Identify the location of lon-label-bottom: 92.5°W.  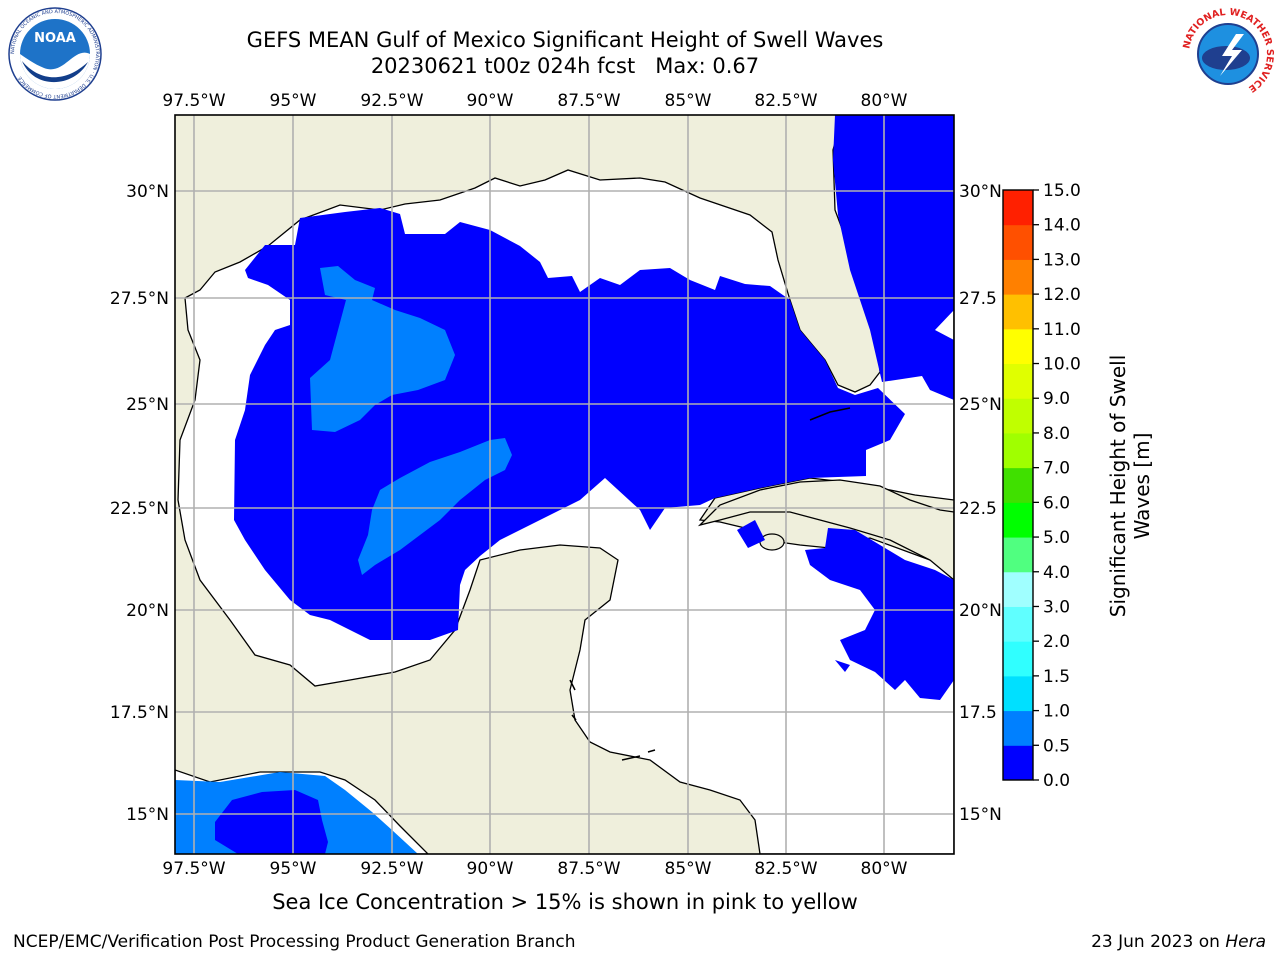
(391, 869).